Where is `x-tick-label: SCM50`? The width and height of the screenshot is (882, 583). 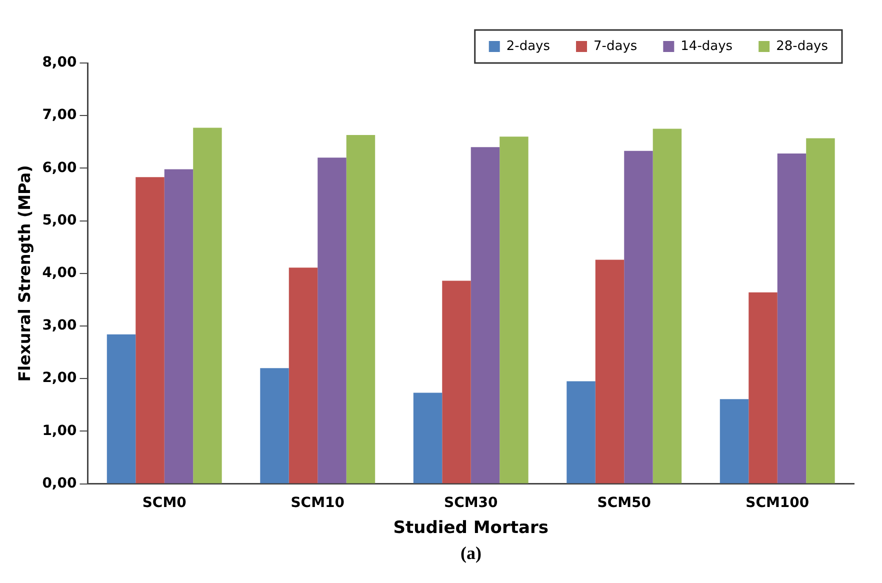 x-tick-label: SCM50 is located at coordinates (624, 502).